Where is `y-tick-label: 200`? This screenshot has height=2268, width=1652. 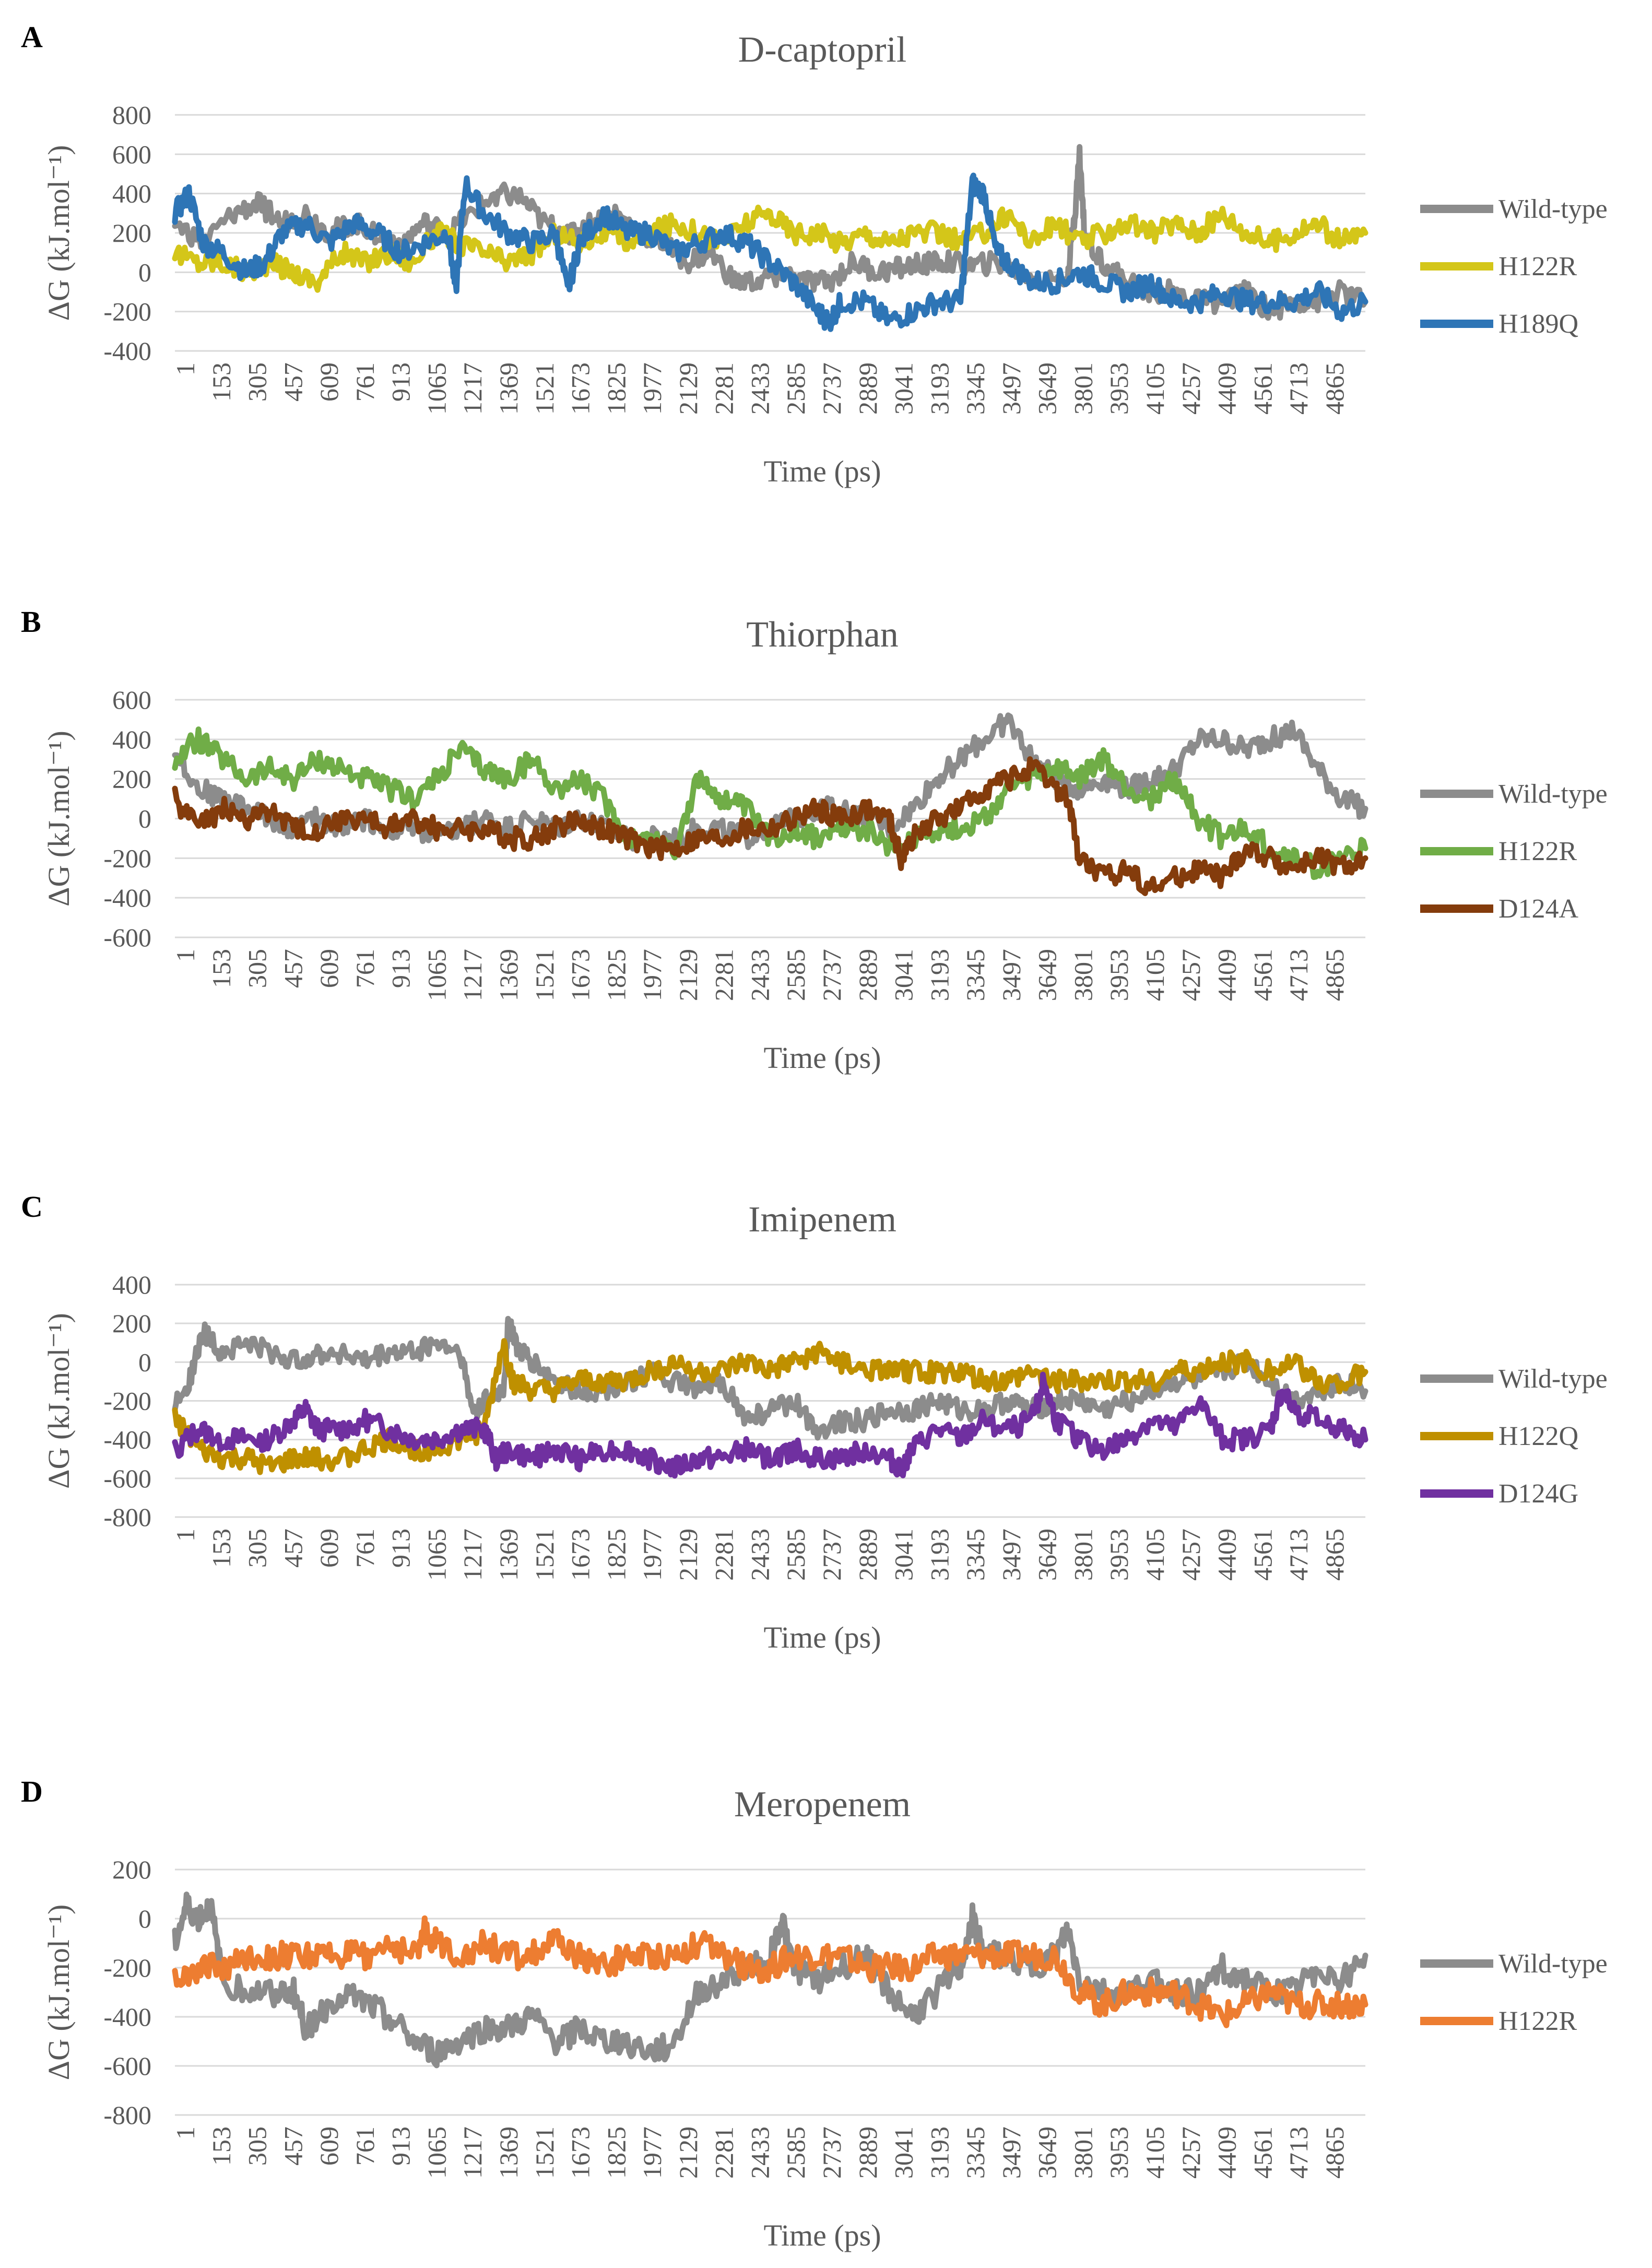
y-tick-label: 200 is located at coordinates (131, 233).